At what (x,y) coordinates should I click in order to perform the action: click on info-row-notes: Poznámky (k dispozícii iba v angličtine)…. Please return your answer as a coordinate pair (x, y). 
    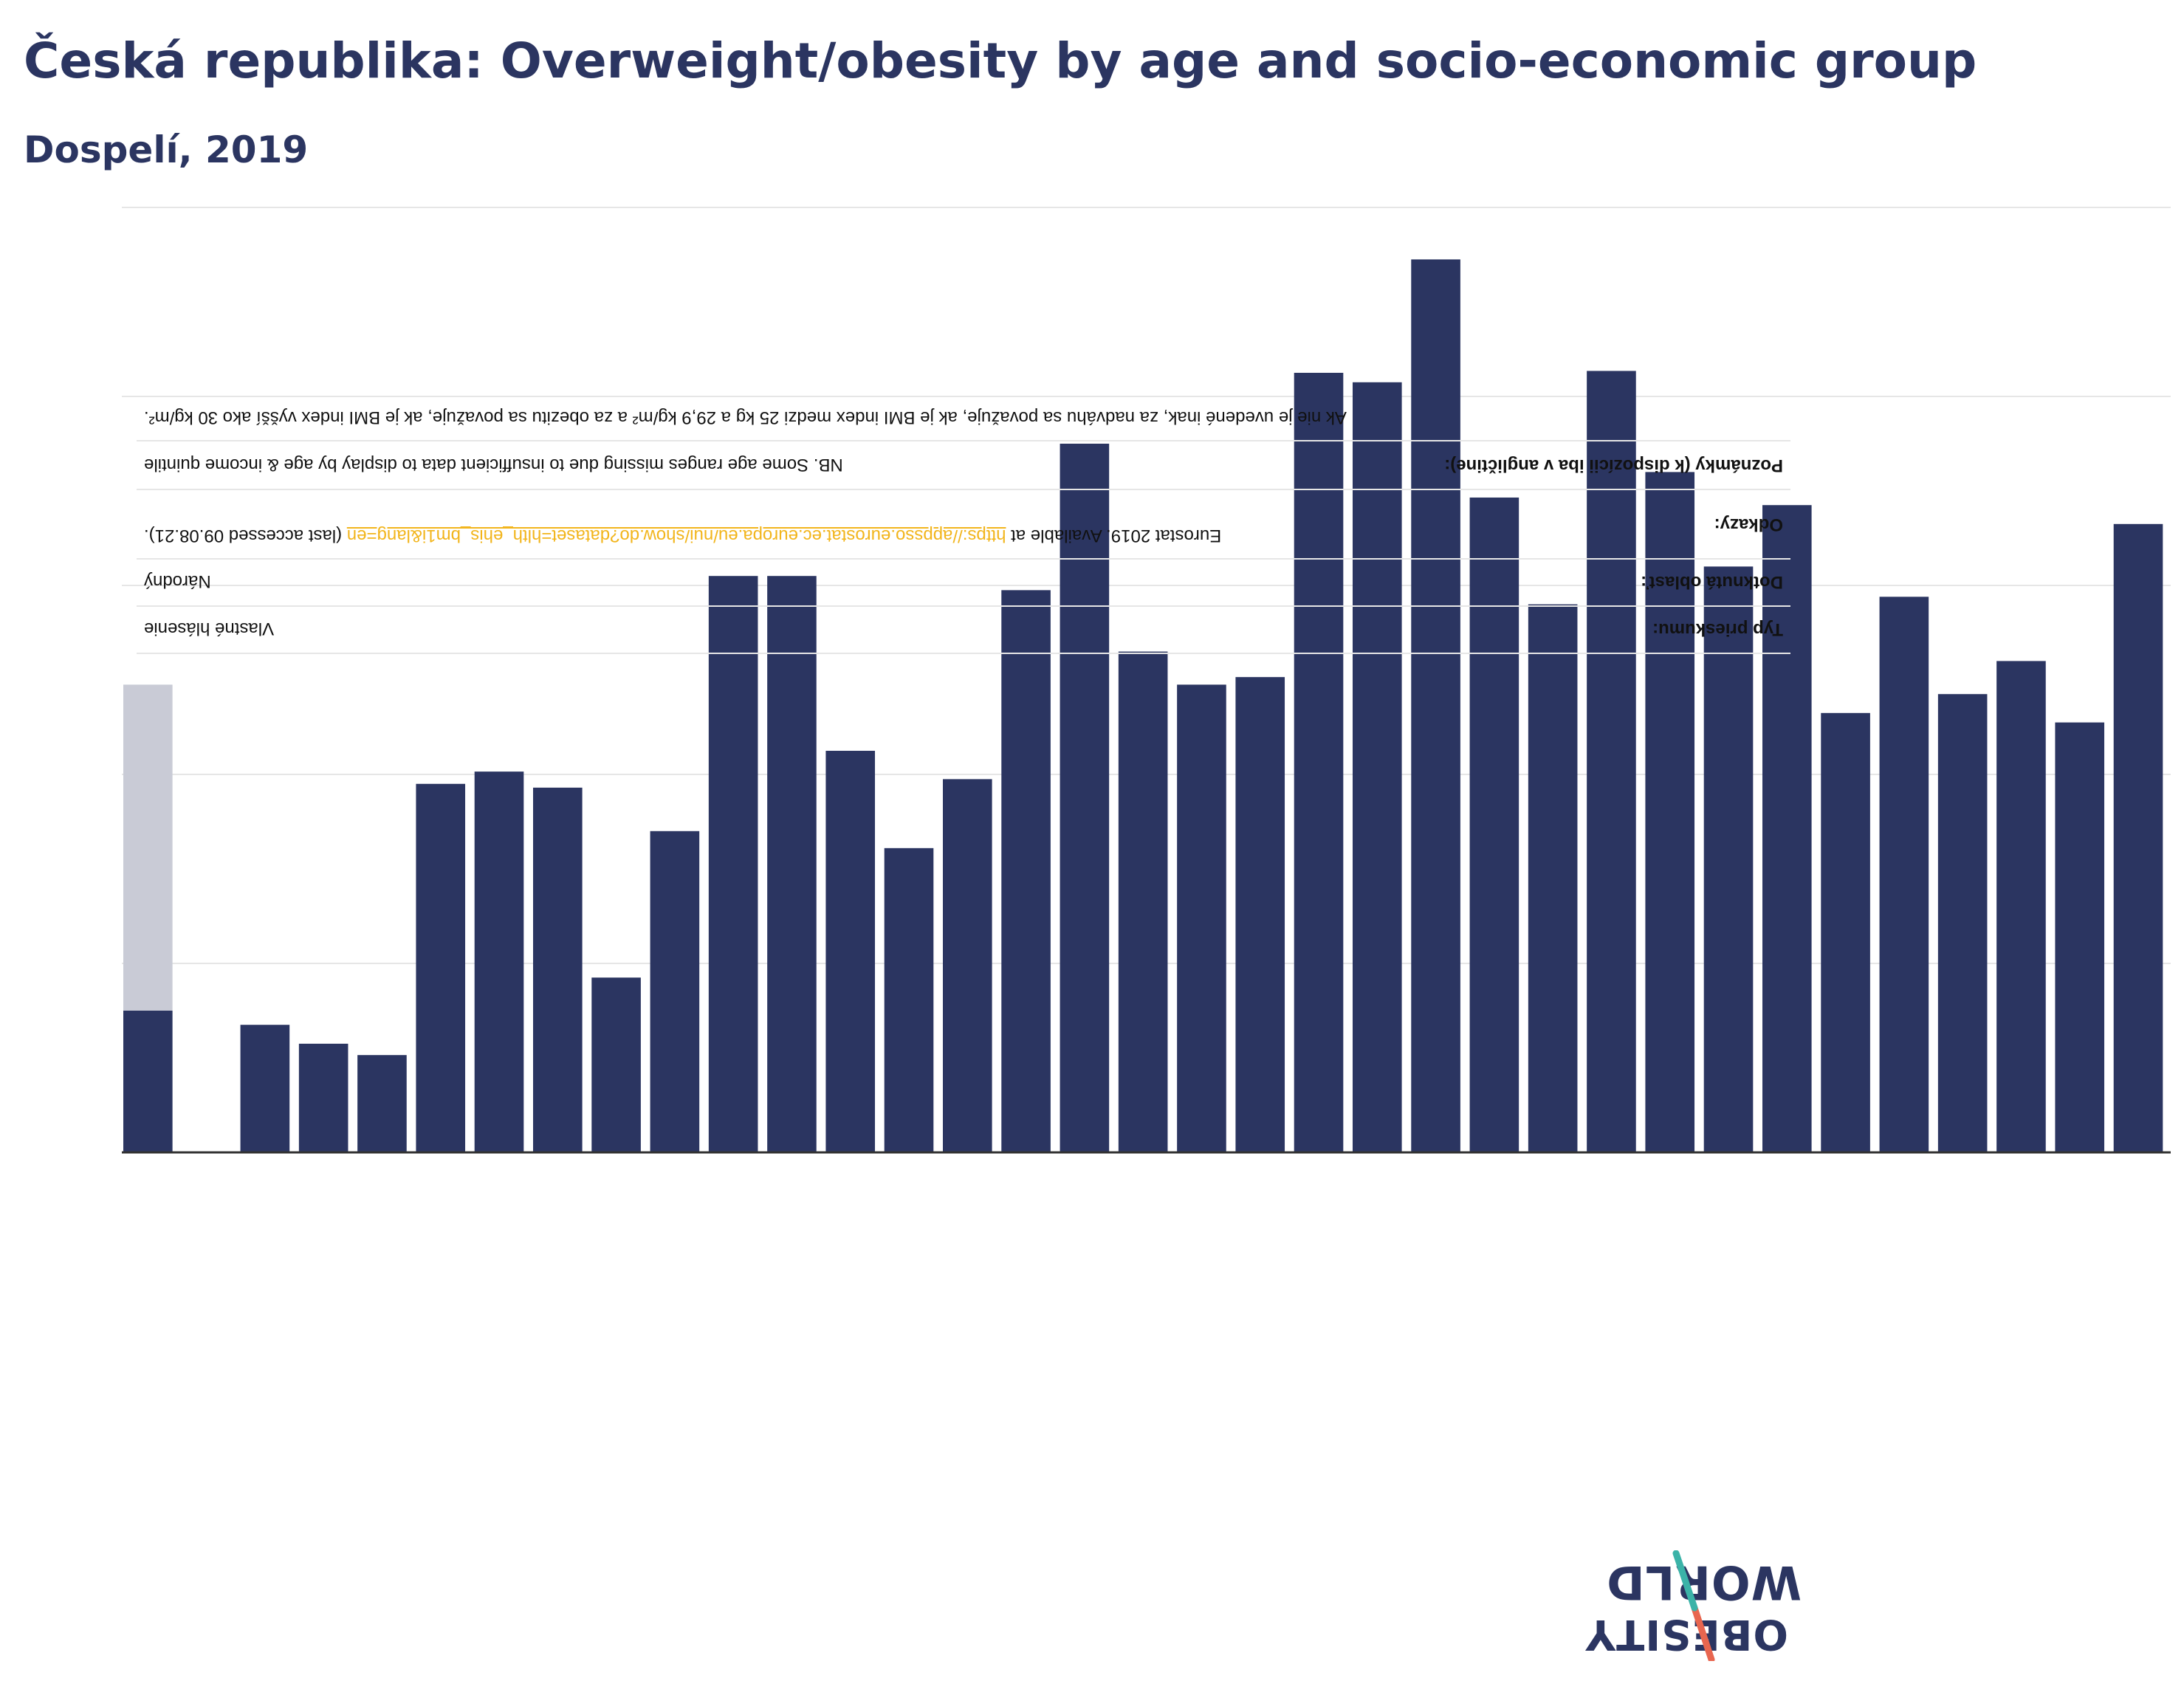
    Looking at the image, I should click on (964, 465).